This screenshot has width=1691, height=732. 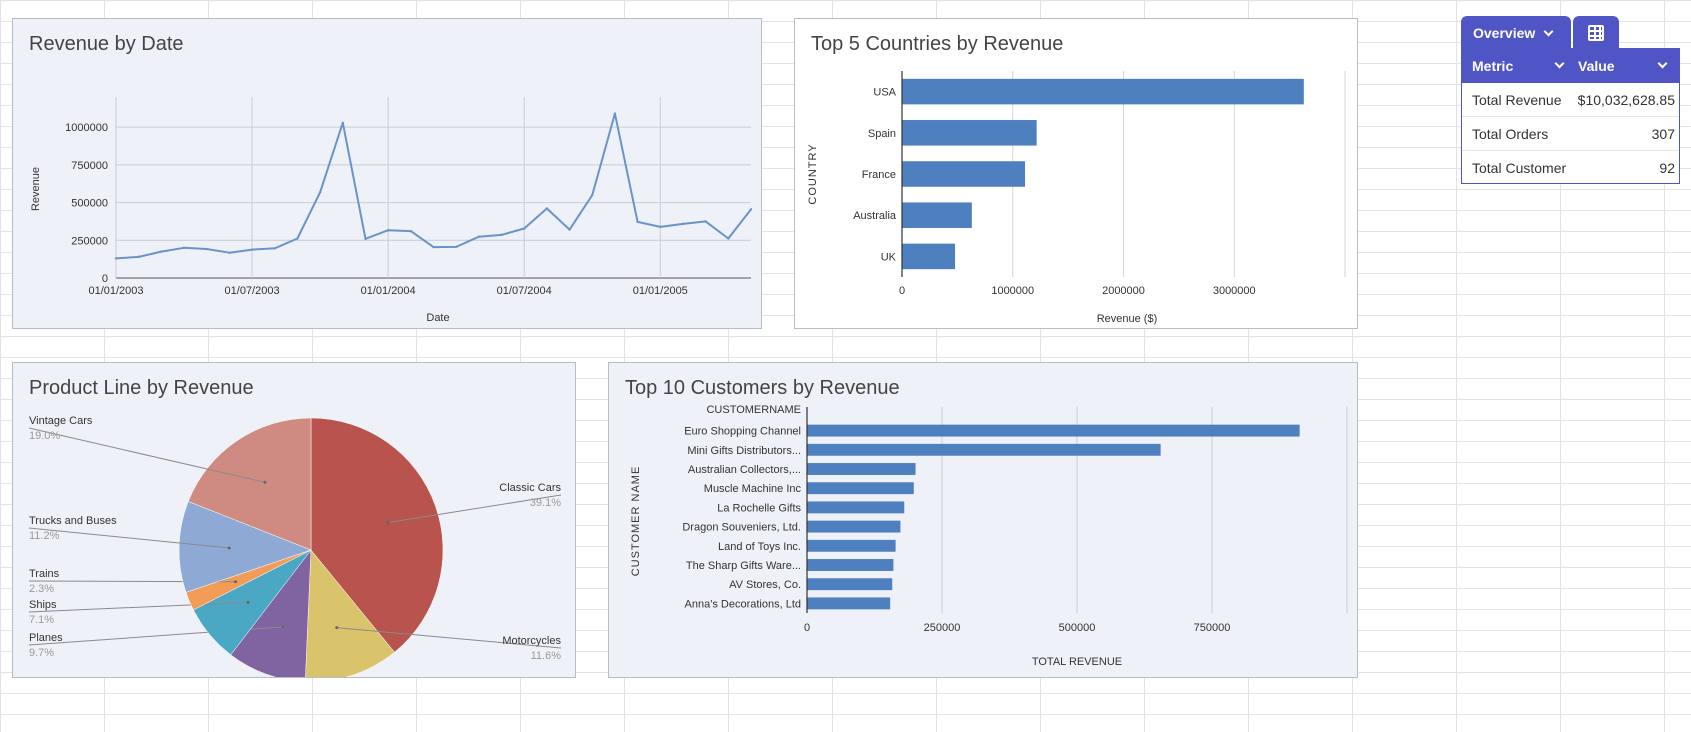 I want to click on x-tick-label: 01/07/2003, so click(x=252, y=291).